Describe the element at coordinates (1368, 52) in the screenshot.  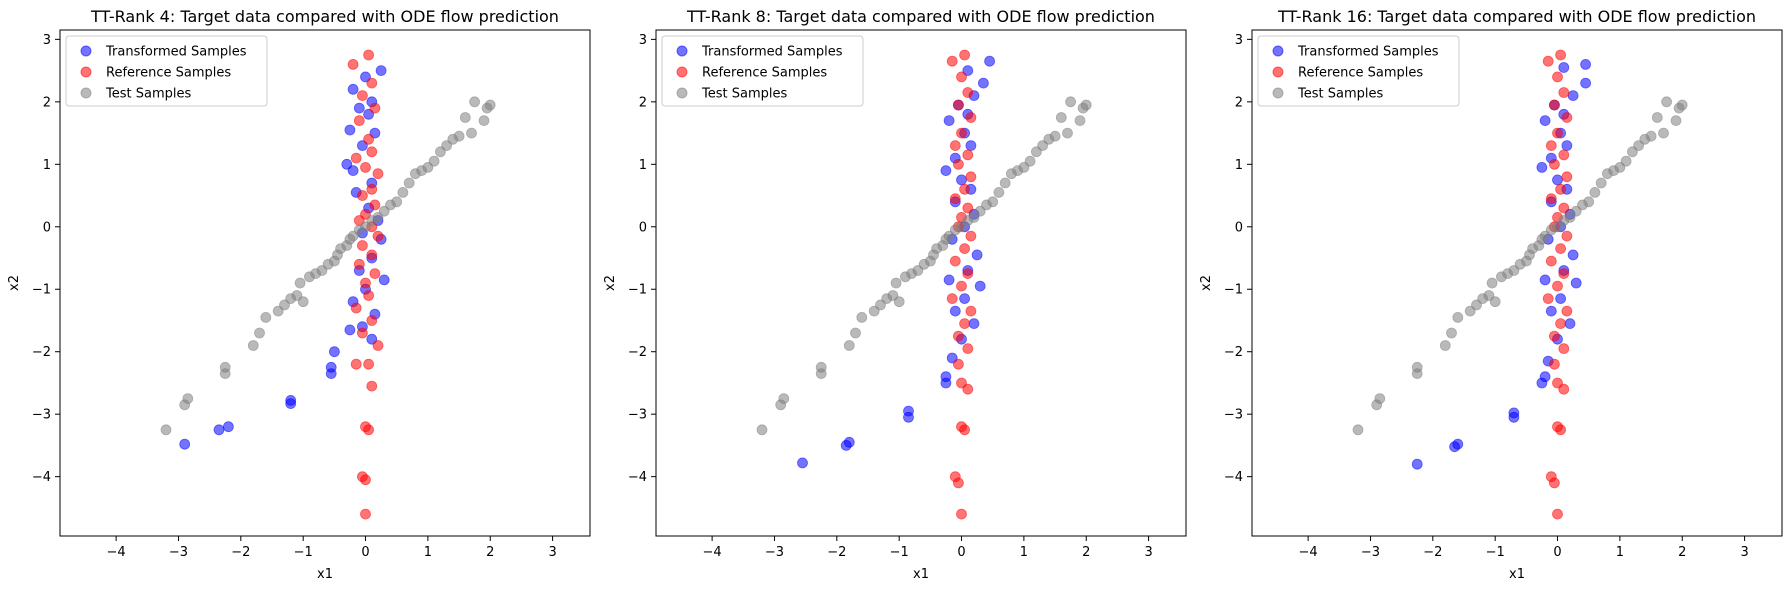
I see `legend-label: Transformed Samples` at that location.